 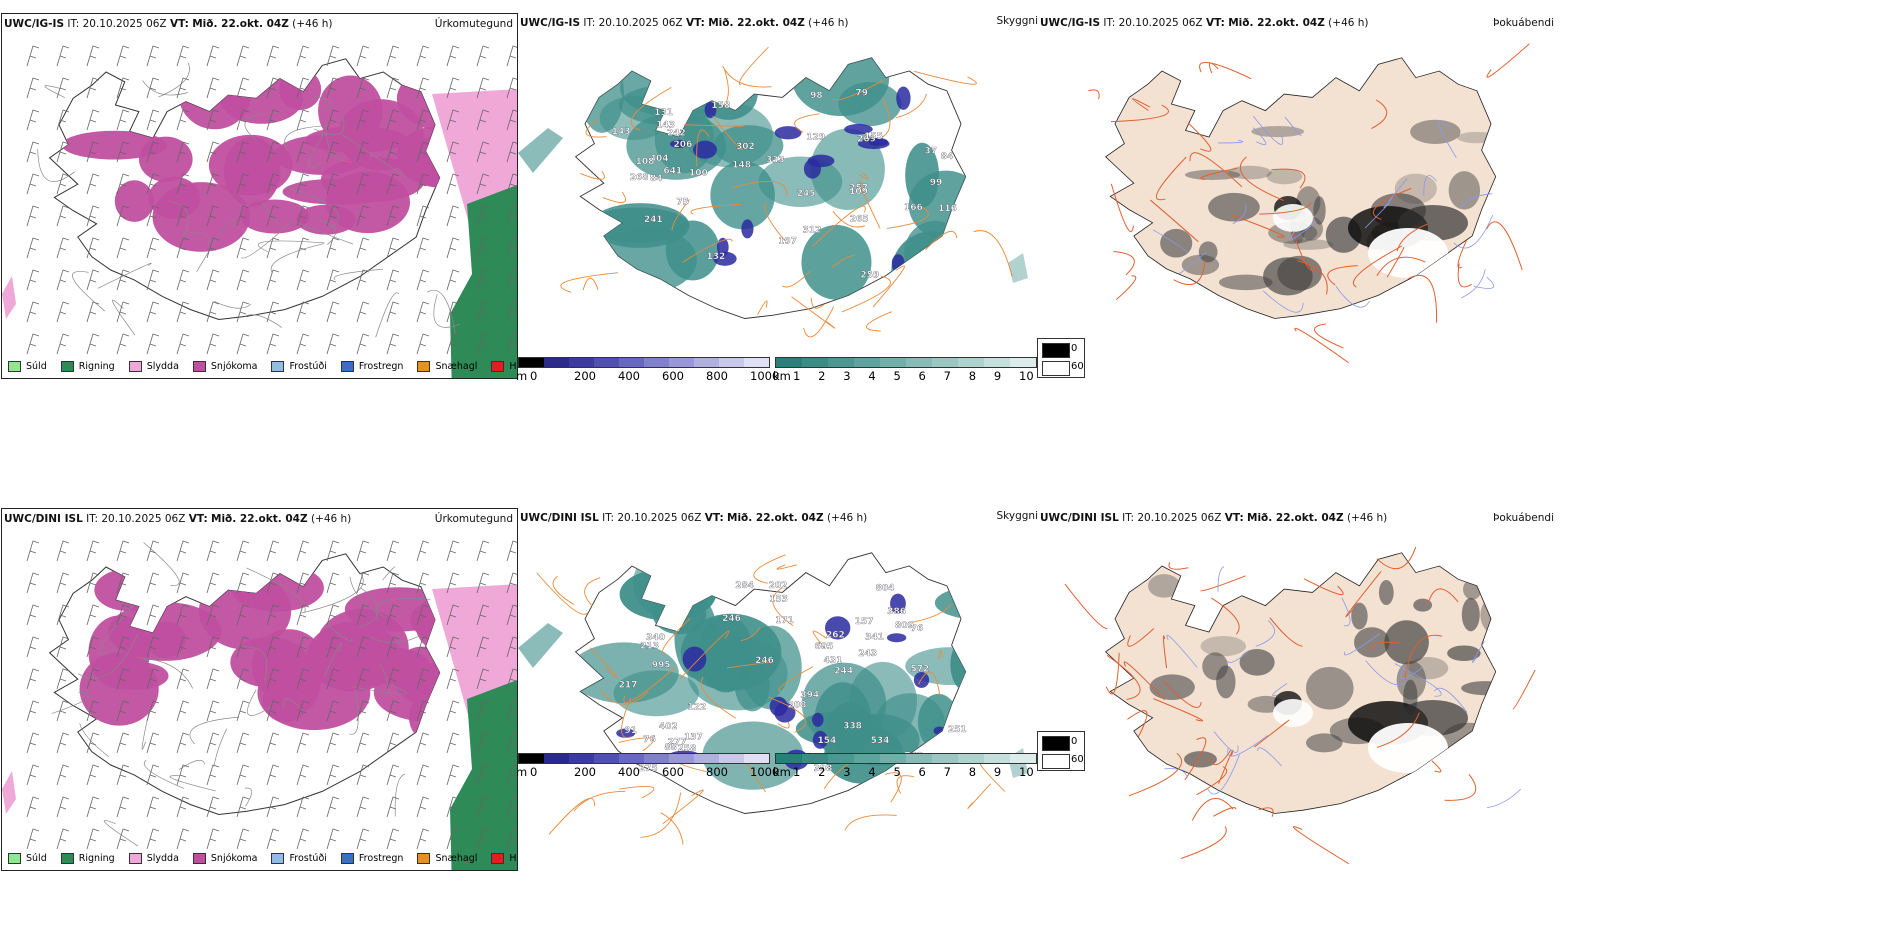 What do you see at coordinates (677, 742) in the screenshot?
I see `cloud-base-value: 277` at bounding box center [677, 742].